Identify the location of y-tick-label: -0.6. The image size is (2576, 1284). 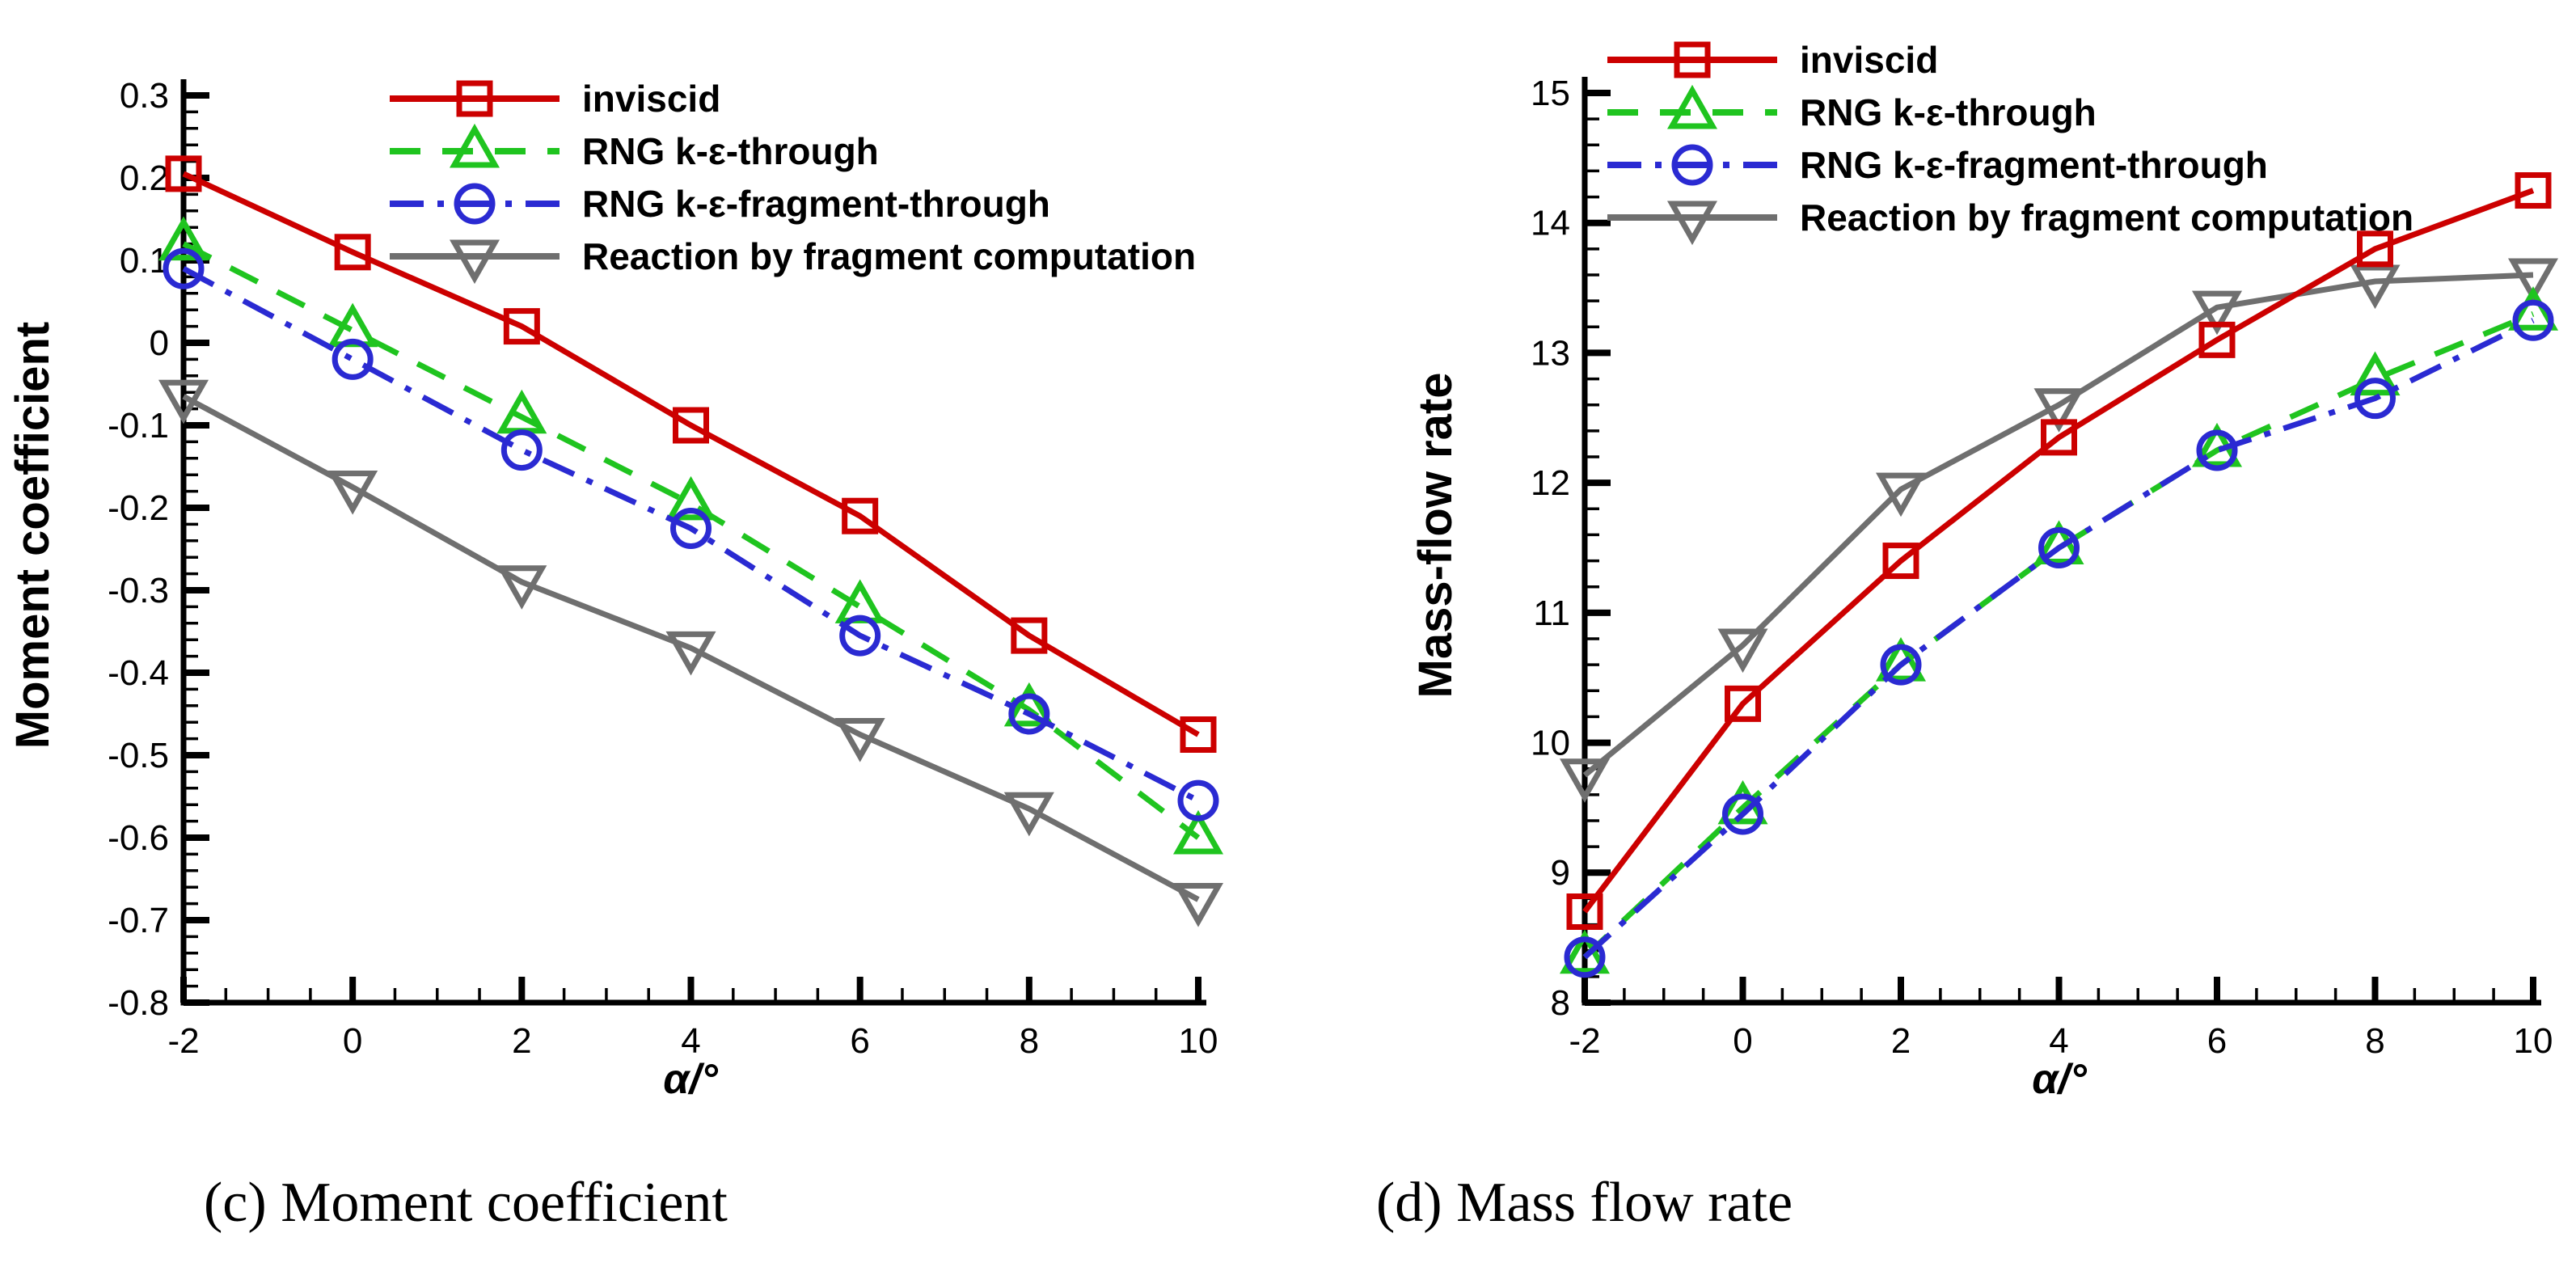
(138, 838).